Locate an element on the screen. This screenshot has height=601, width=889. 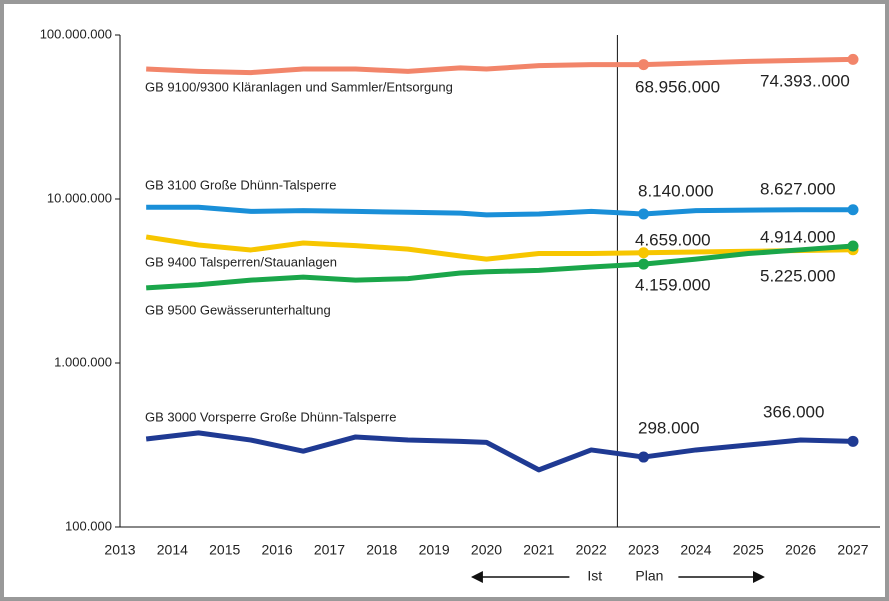
annotation: 298.000 is located at coordinates (668, 427).